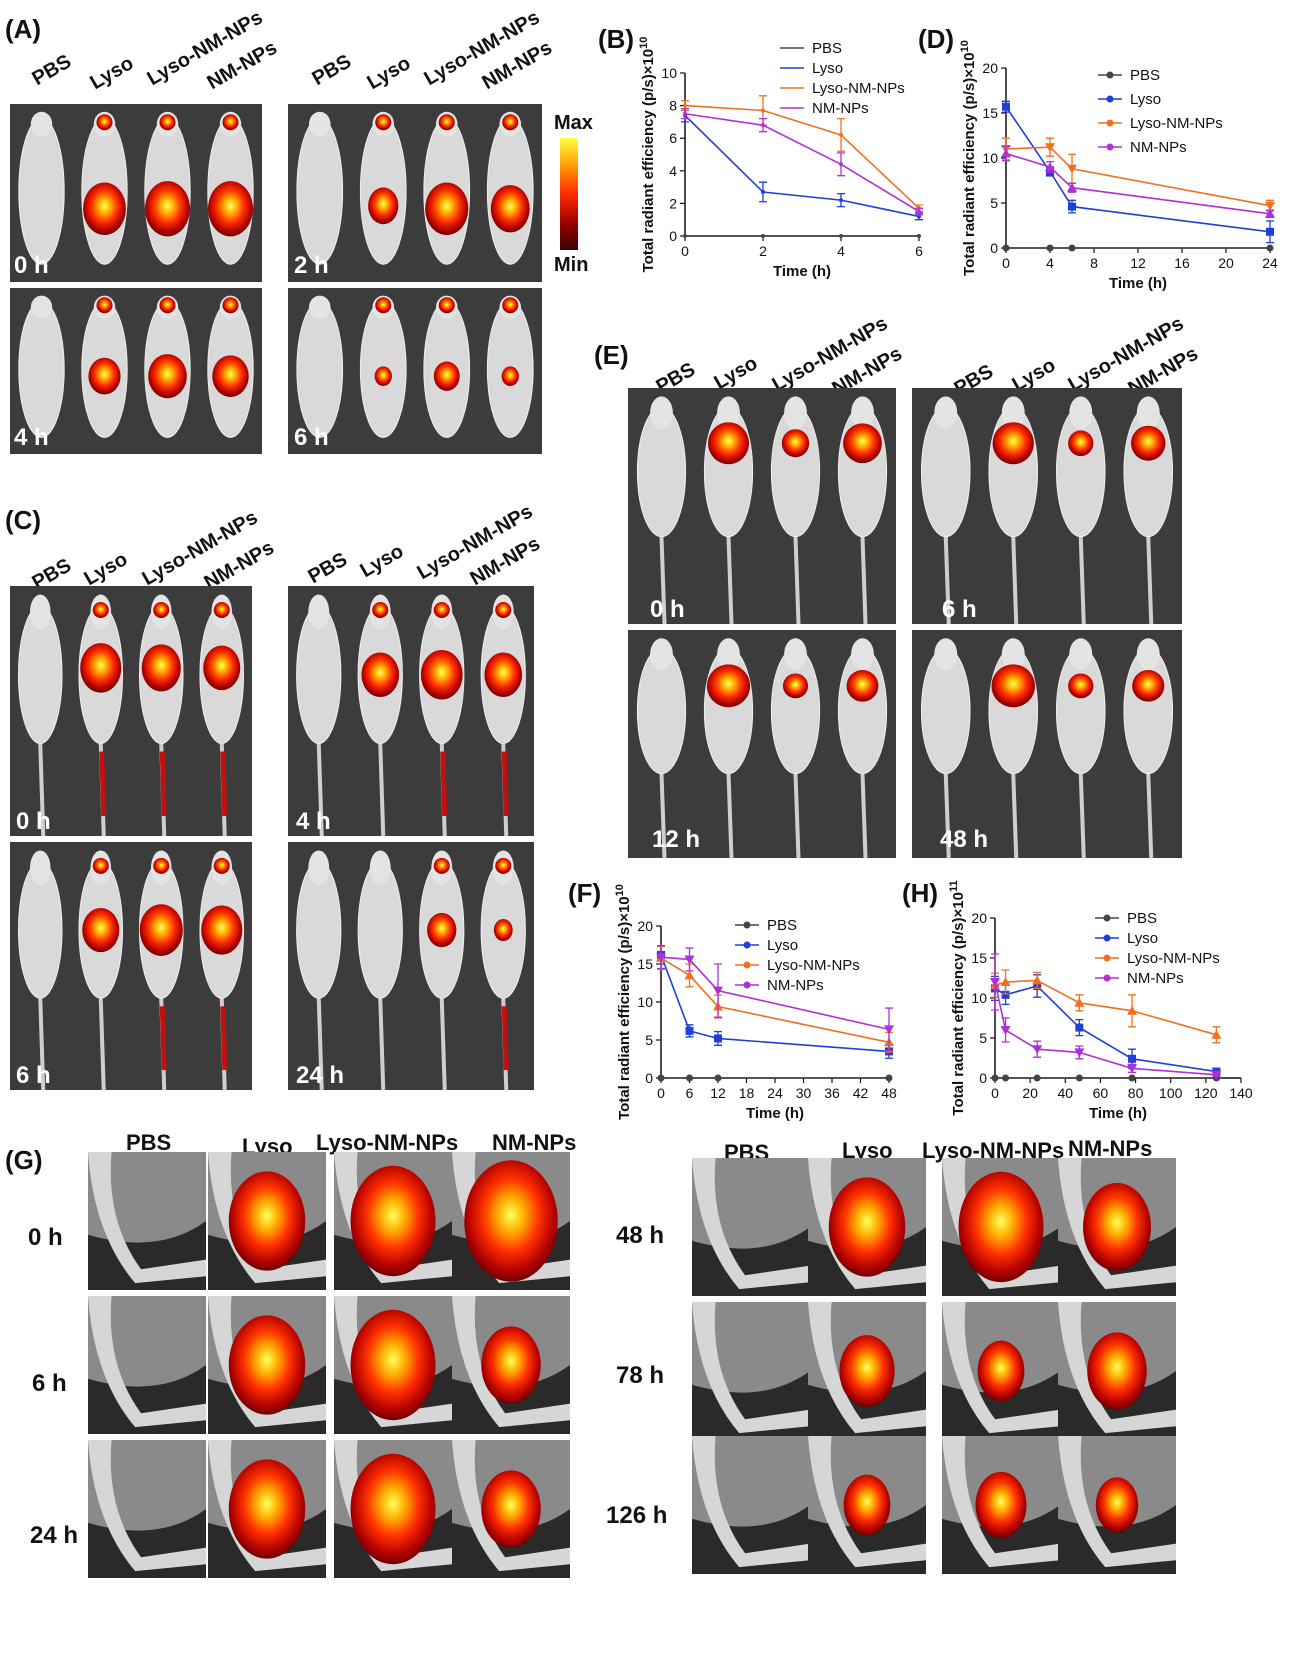 Image resolution: width=1306 pixels, height=1653 pixels. Describe the element at coordinates (1226, 263) in the screenshot. I see `x-tick-label: 20` at that location.